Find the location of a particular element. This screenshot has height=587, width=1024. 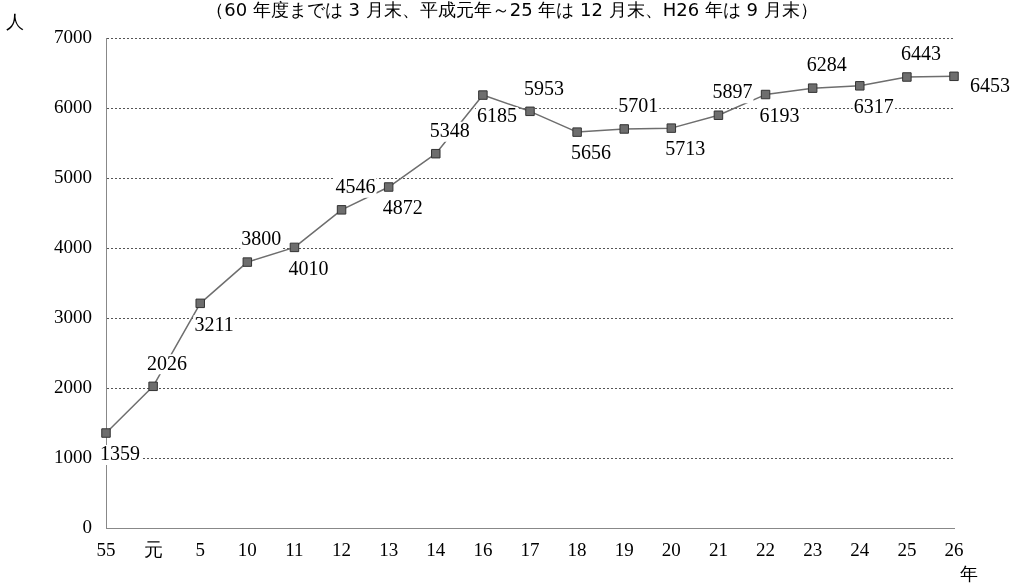

x-tick-label: 5 is located at coordinates (200, 549).